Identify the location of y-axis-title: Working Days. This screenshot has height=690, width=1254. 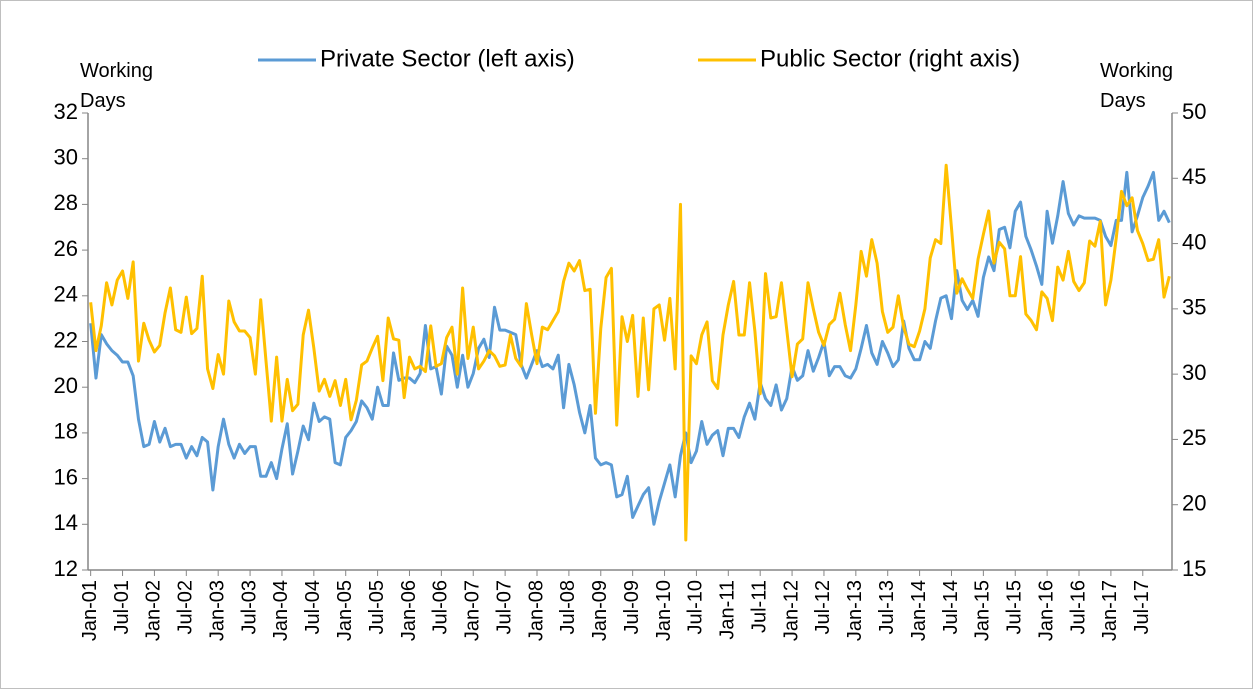
(116, 86).